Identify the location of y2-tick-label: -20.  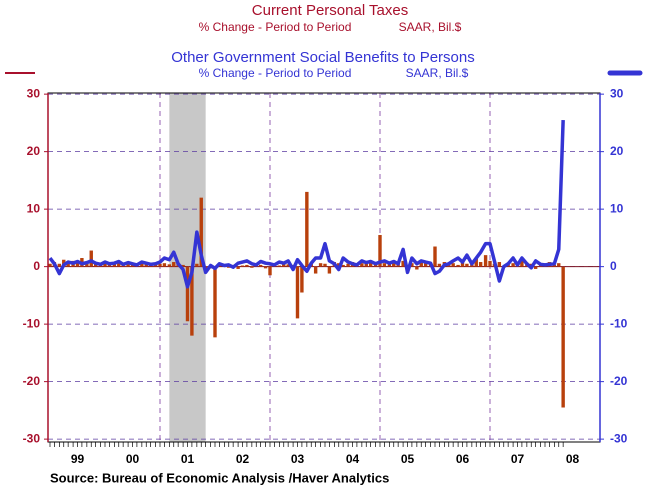
(619, 381).